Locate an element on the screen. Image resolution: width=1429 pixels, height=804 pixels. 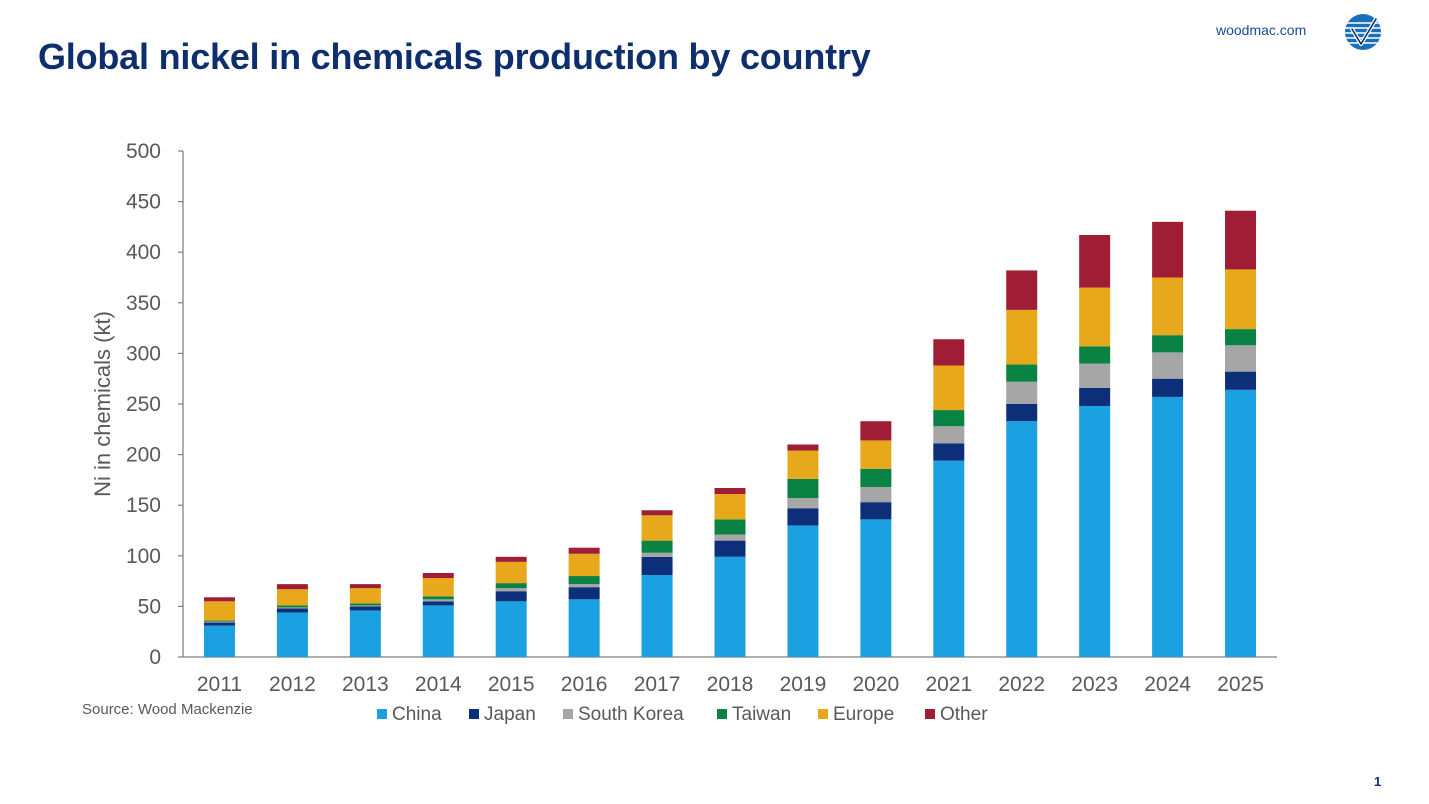
x-tick-label: 2019 is located at coordinates (803, 684).